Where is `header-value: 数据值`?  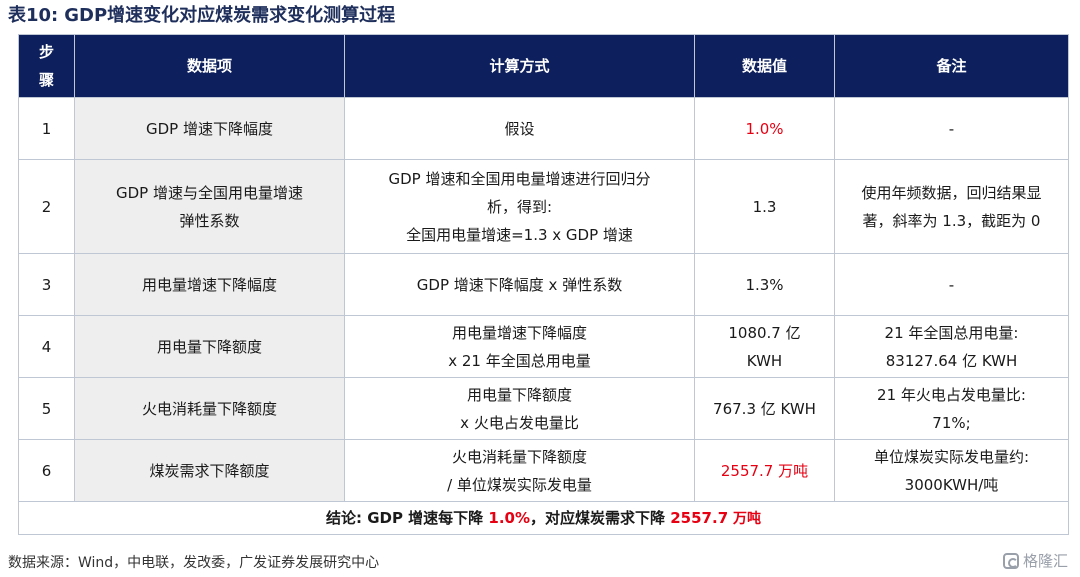 header-value: 数据值 is located at coordinates (764, 66).